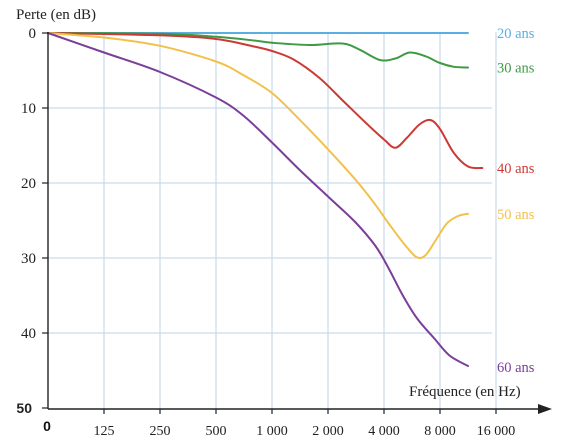  Describe the element at coordinates (496, 431) in the screenshot. I see `x-tick-label: 16 000` at that location.